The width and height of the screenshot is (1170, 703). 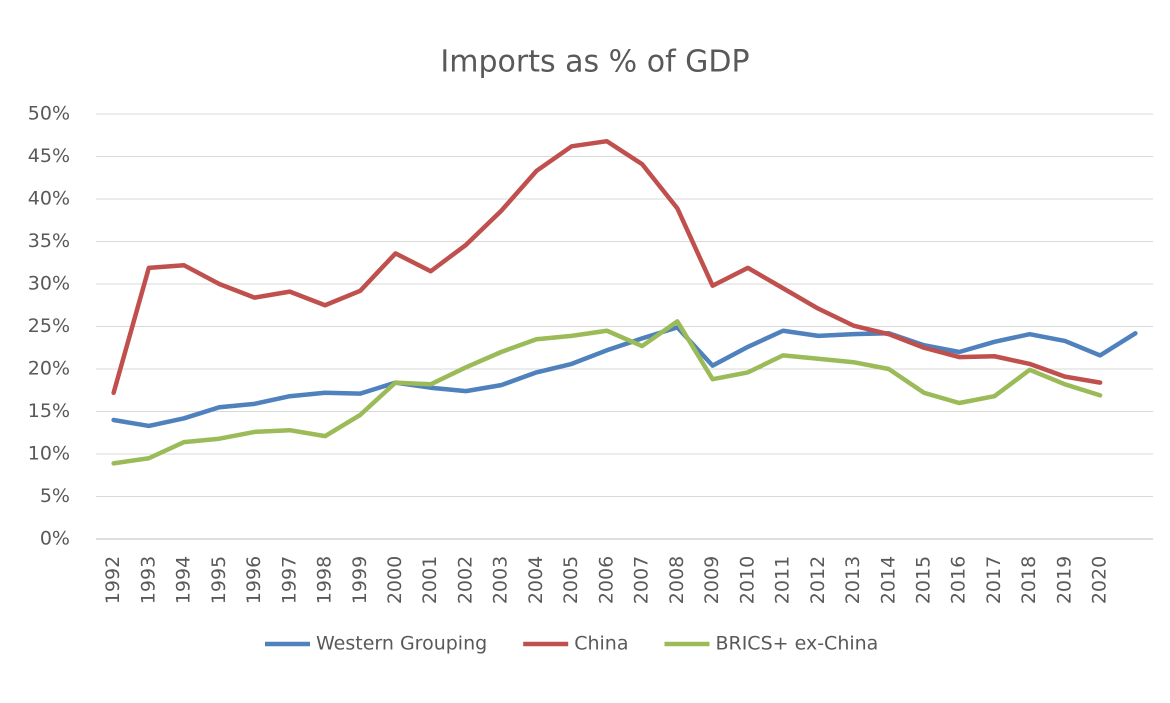 I want to click on x-tick-label: 2013, so click(x=853, y=580).